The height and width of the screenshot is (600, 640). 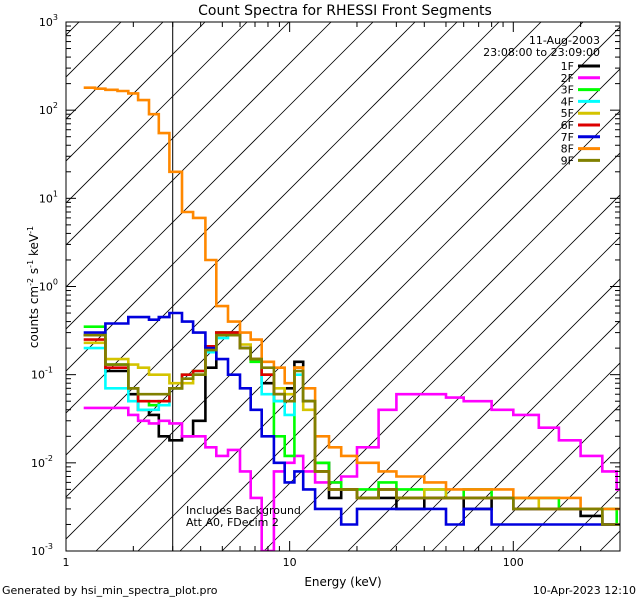 What do you see at coordinates (232, 522) in the screenshot?
I see `annotation-attenuator: Att A0, FDecim 2` at bounding box center [232, 522].